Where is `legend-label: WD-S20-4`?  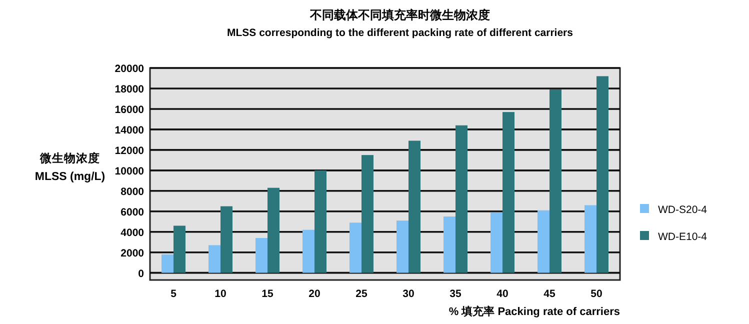 legend-label: WD-S20-4 is located at coordinates (683, 210).